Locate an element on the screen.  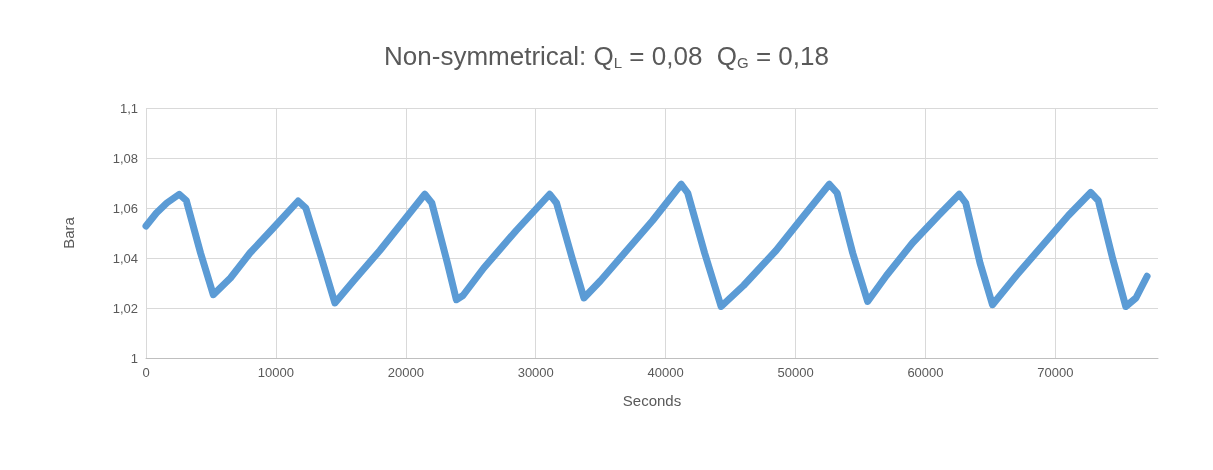
y-tick-label: 1,1 is located at coordinates (128, 108).